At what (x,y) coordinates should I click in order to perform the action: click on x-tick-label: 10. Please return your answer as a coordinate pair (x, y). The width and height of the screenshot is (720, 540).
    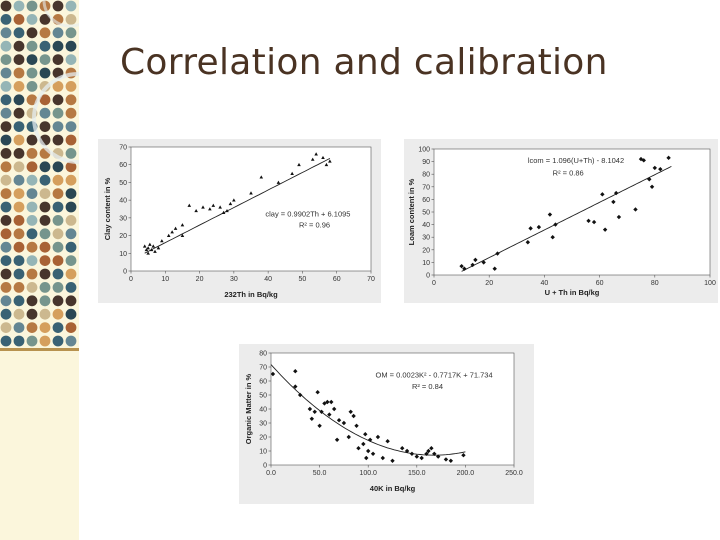
    Looking at the image, I should click on (165, 279).